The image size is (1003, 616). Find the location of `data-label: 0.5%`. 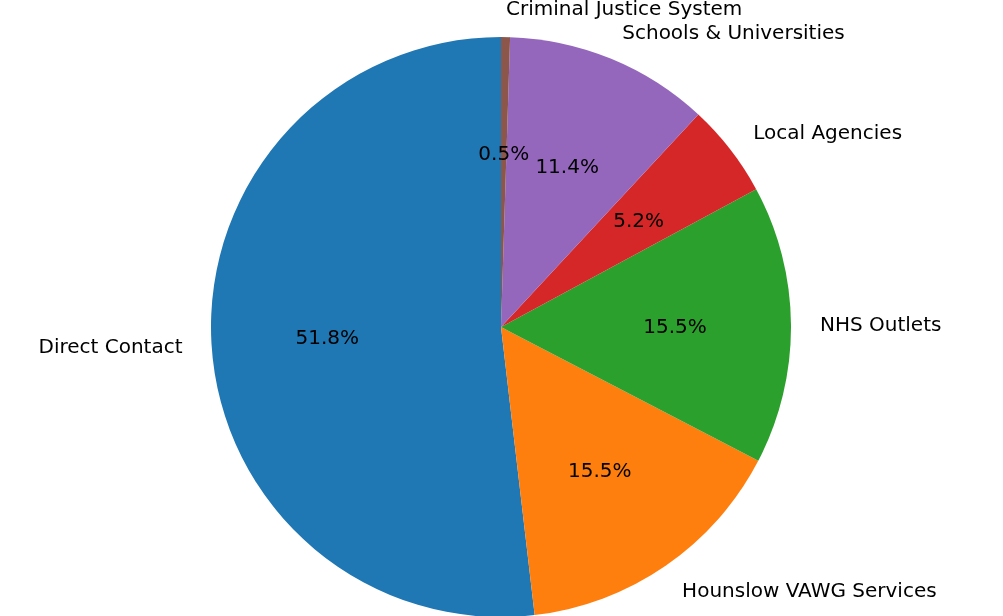

data-label: 0.5% is located at coordinates (504, 153).